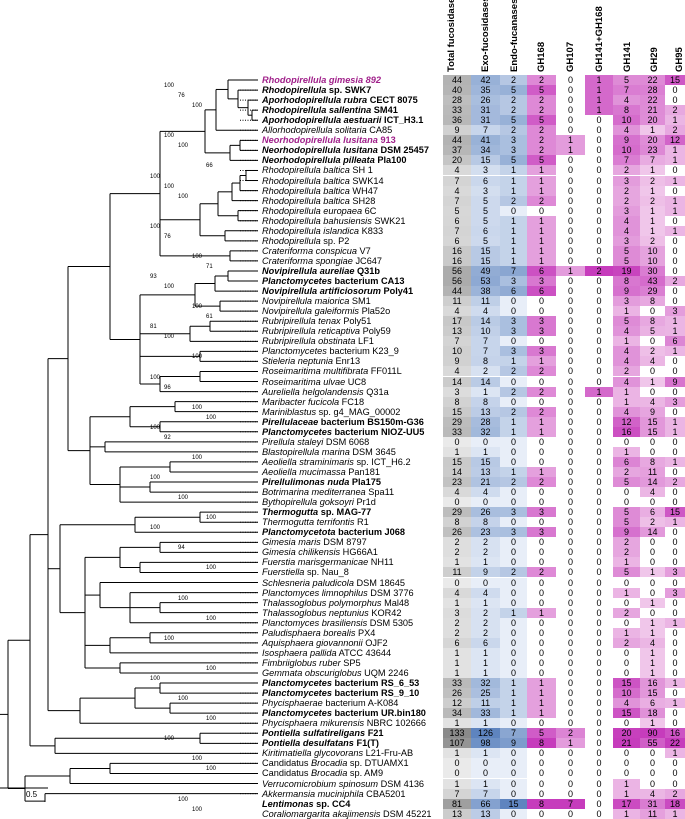 The height and width of the screenshot is (819, 685). I want to click on matrix-cell: 35, so click(485, 90).